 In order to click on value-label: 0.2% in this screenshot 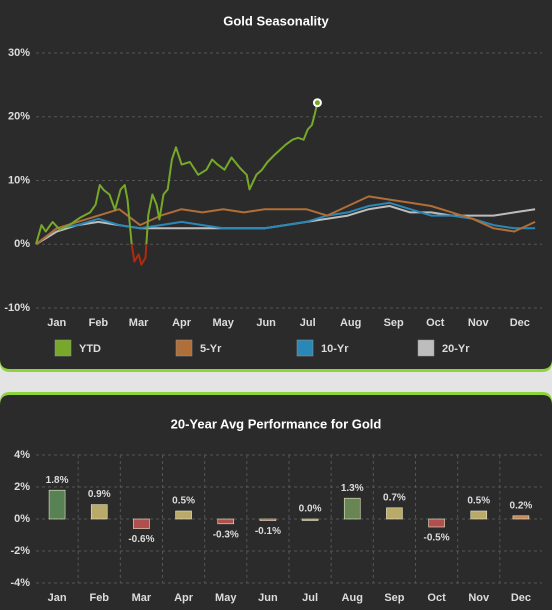, I will do `click(521, 505)`.